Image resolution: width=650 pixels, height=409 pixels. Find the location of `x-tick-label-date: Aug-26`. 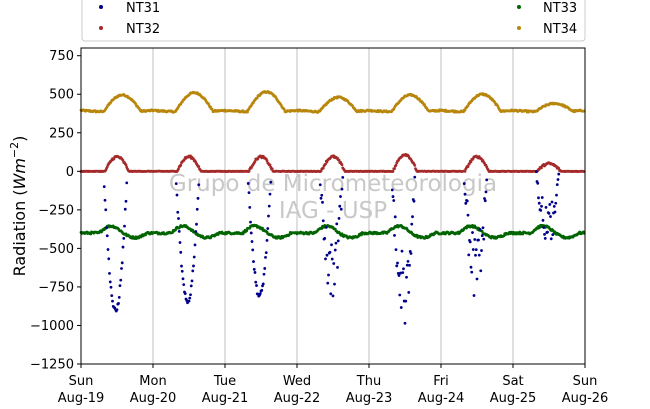

x-tick-label-date: Aug-26 is located at coordinates (585, 398).